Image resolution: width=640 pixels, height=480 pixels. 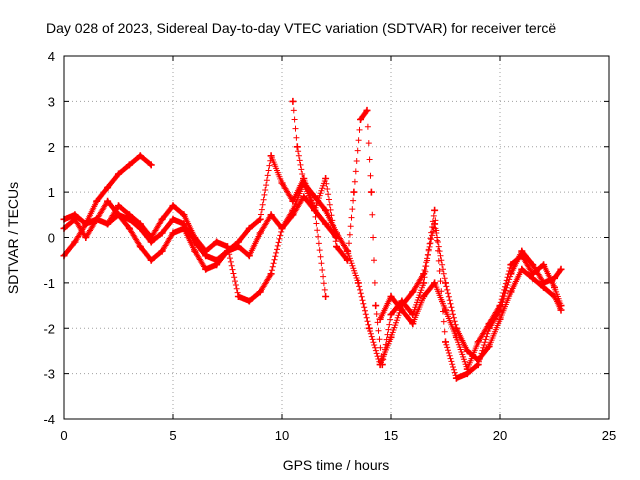 I want to click on x-tick-label: 10, so click(x=282, y=435).